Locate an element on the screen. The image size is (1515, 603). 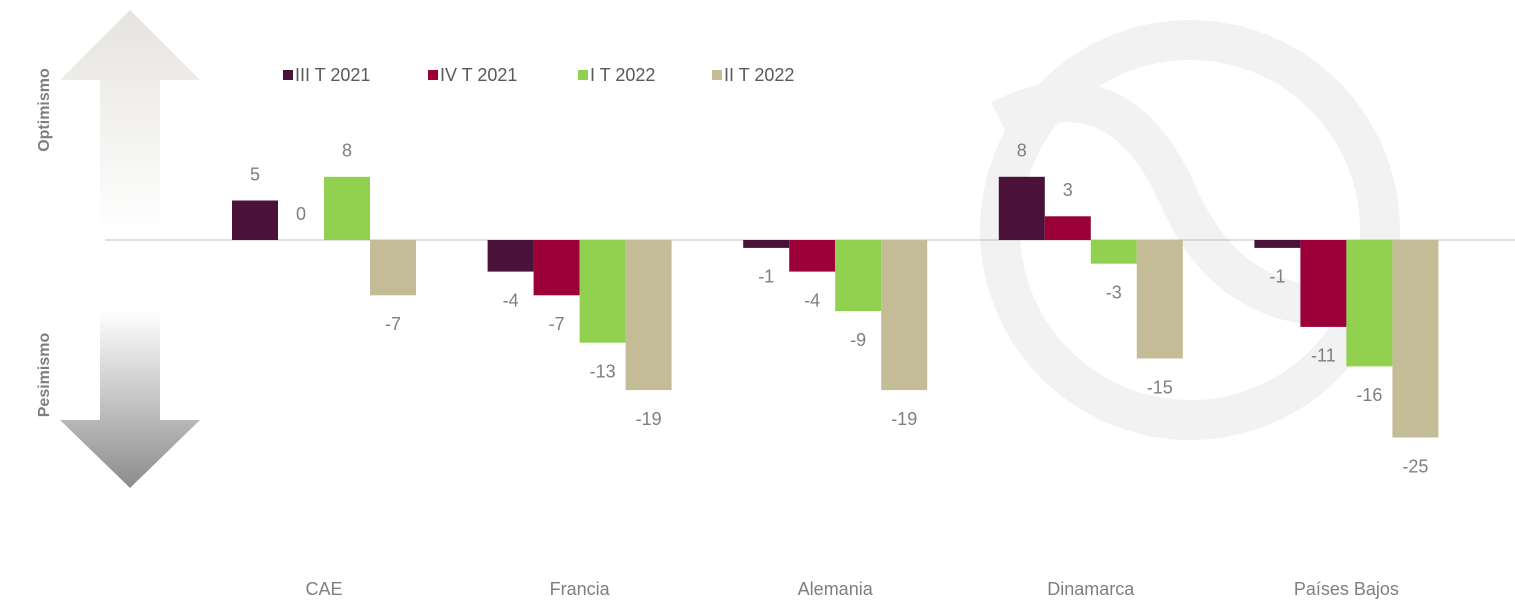
annotation: Optimismo is located at coordinates (44, 110).